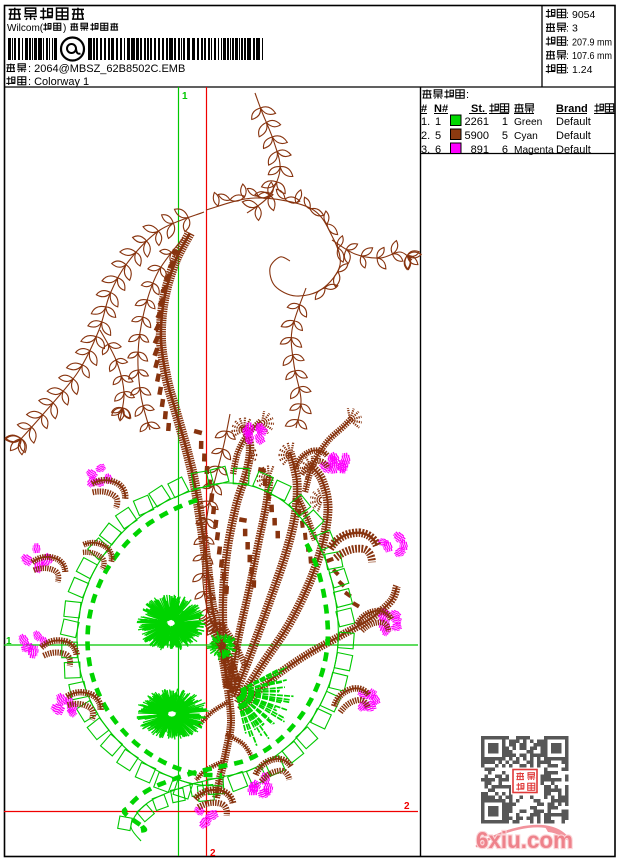 This screenshot has height=860, width=620. I want to click on svg-text: Brand, so click(572, 109).